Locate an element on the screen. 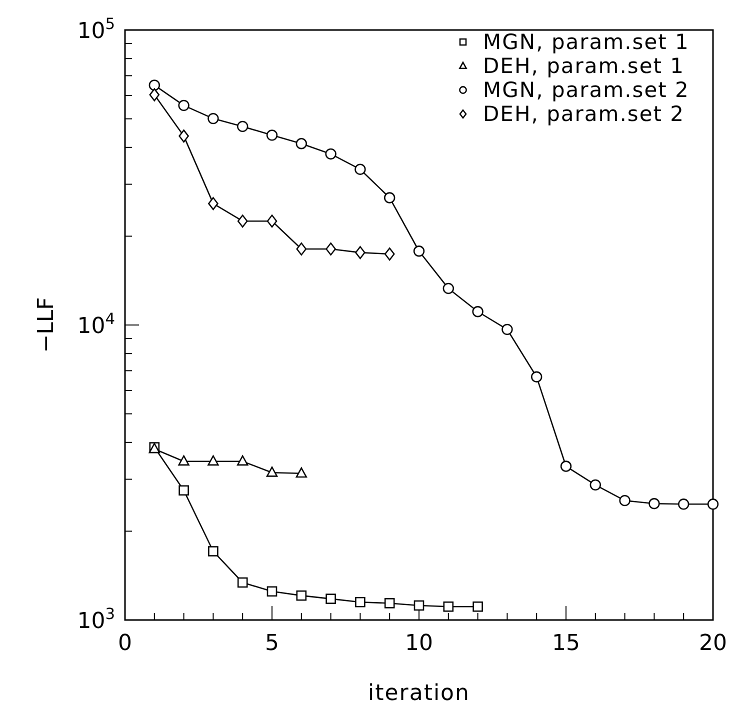 Image resolution: width=740 pixels, height=720 pixels. y-tick-label: 10$^{5}$ is located at coordinates (96, 29).